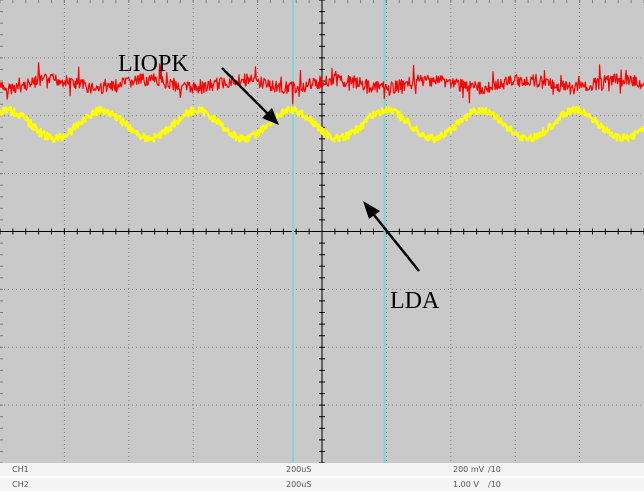 The image size is (644, 495). I want to click on trace-lda, so click(322, 124).